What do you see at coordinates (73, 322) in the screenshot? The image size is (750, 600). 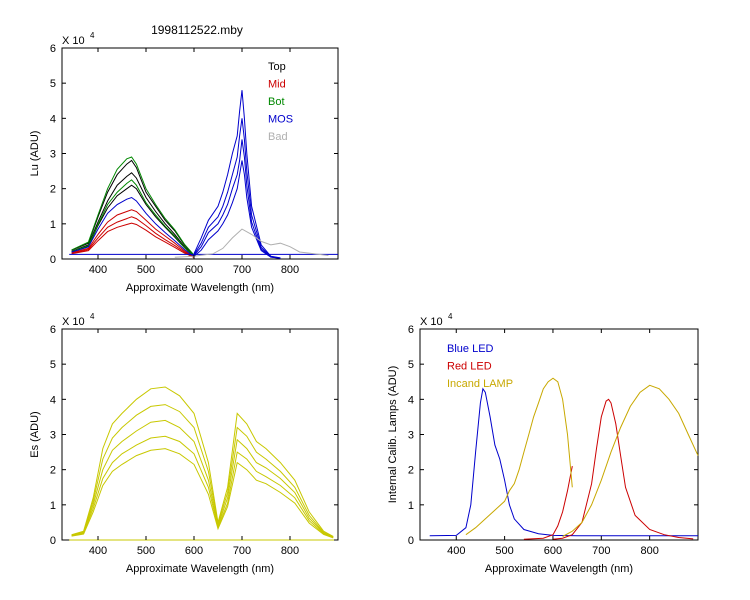 I see `es-multiplier: X 10` at bounding box center [73, 322].